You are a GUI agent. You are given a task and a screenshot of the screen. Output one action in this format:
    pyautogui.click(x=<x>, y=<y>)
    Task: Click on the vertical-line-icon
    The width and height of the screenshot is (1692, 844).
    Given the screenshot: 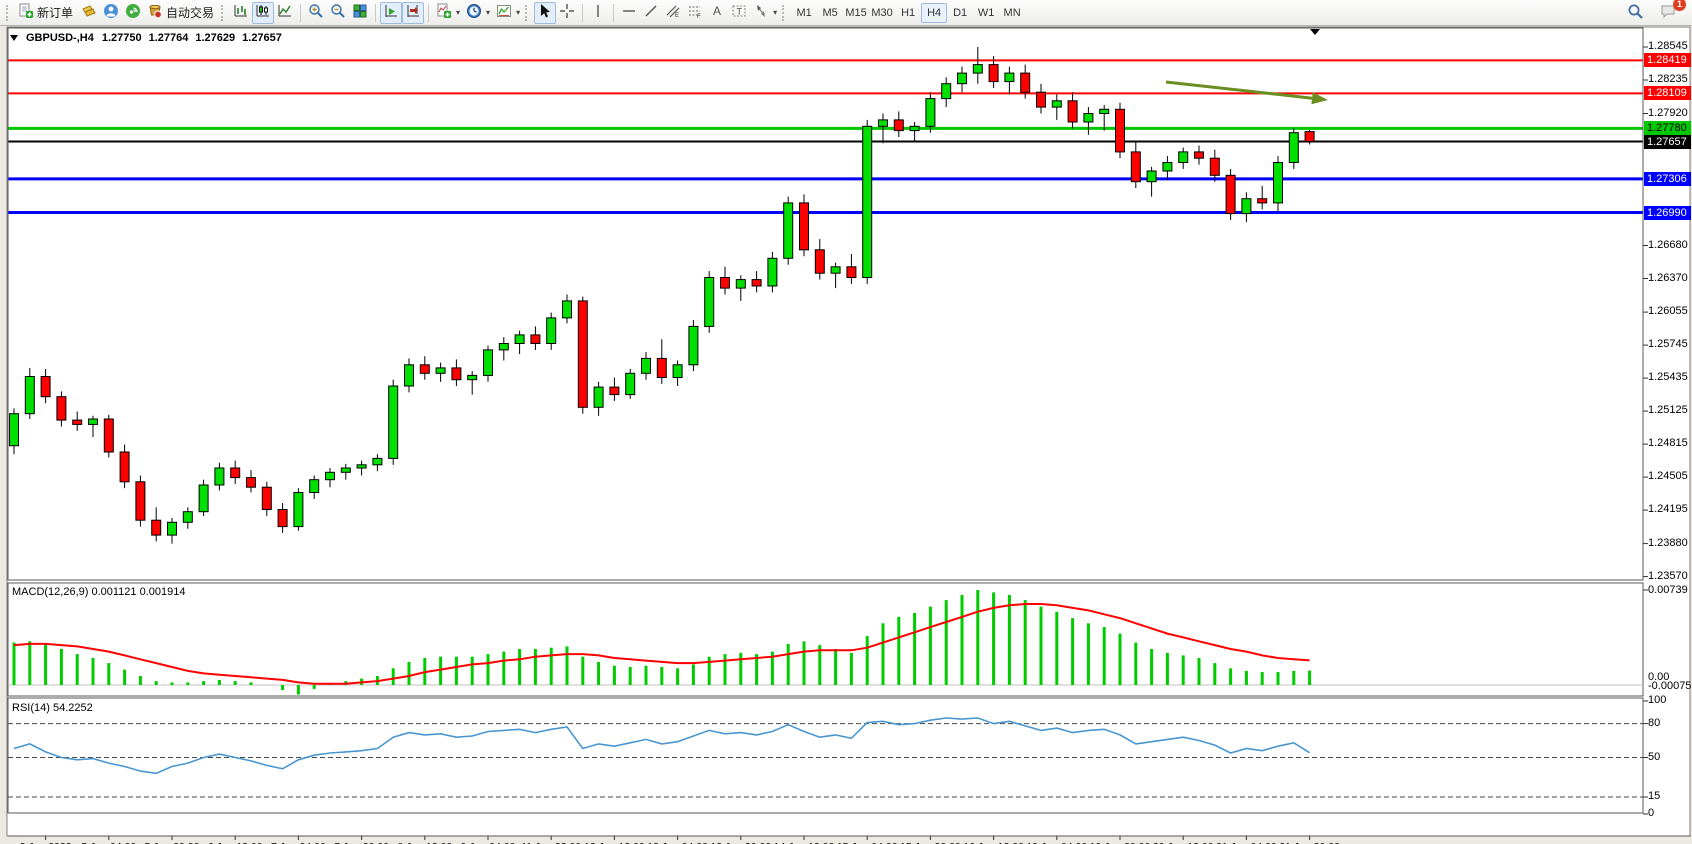 What is the action you would take?
    pyautogui.click(x=598, y=12)
    